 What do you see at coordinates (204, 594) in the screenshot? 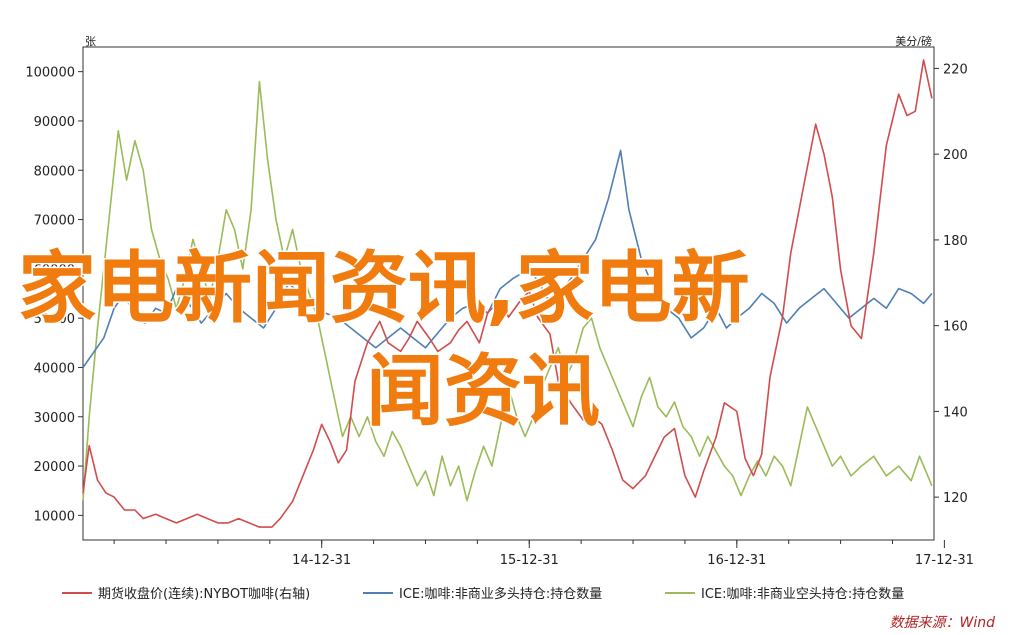
I see `legend-label: 期货收盘价(连续):NYBOT咖啡(右轴)` at bounding box center [204, 594].